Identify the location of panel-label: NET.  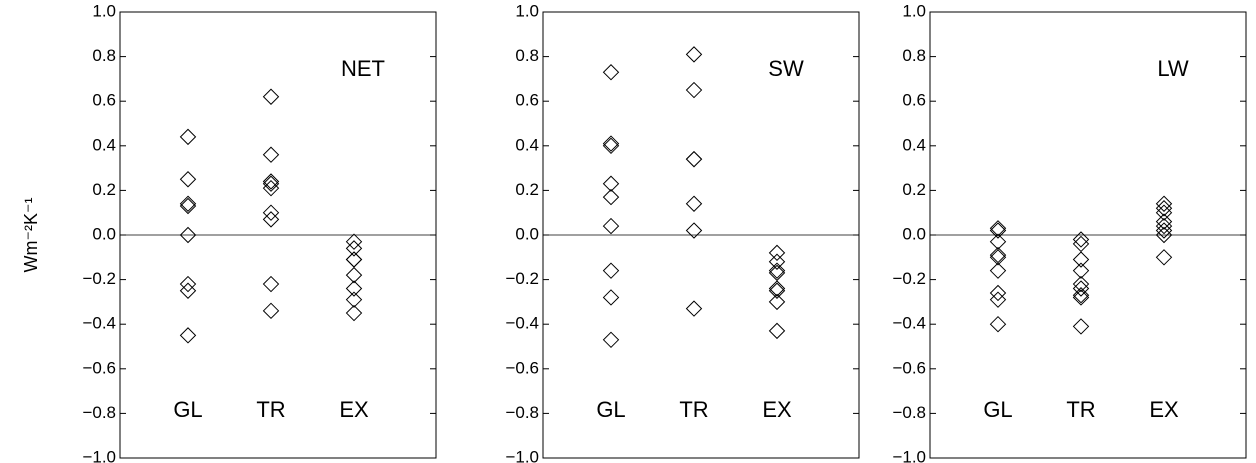
(363, 68).